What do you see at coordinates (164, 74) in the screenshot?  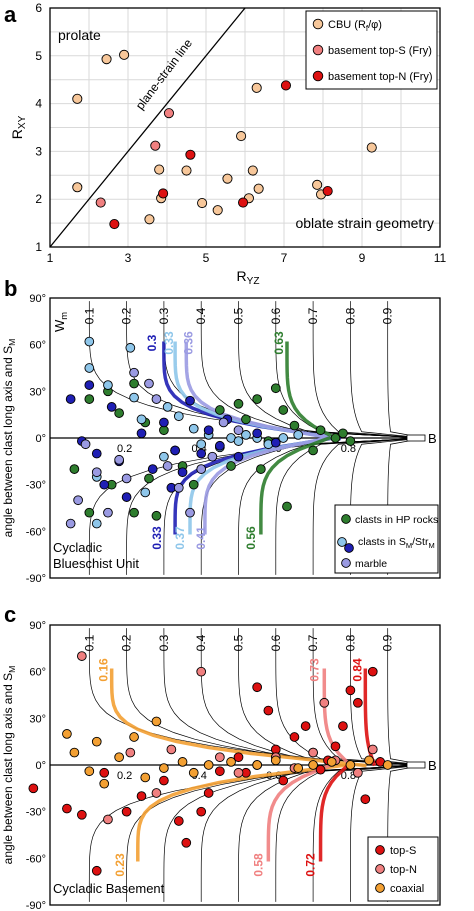 I see `plane-strain-line-label: plane-strain line` at bounding box center [164, 74].